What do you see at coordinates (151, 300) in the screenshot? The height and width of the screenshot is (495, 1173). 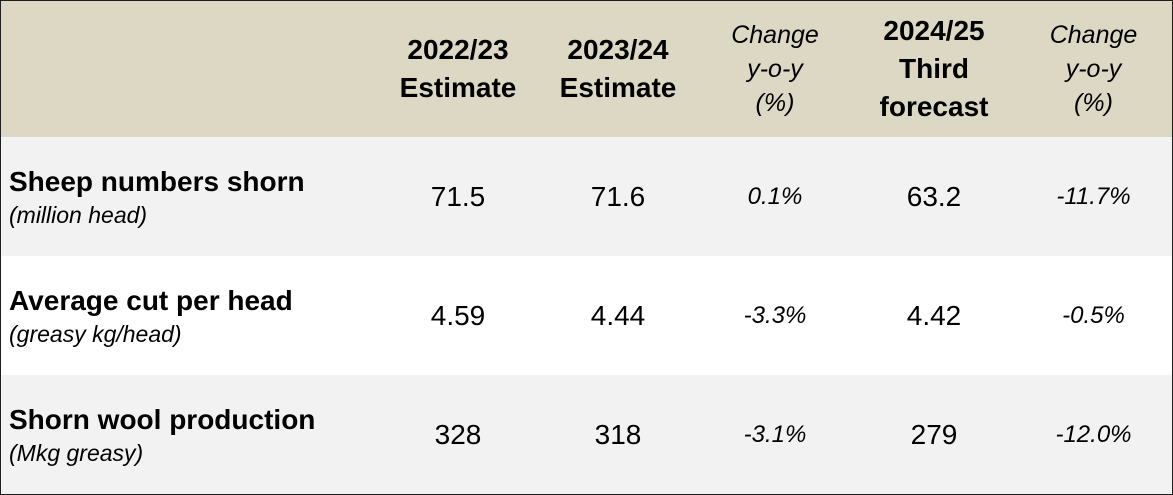 I see `row-title: Average cut per head` at bounding box center [151, 300].